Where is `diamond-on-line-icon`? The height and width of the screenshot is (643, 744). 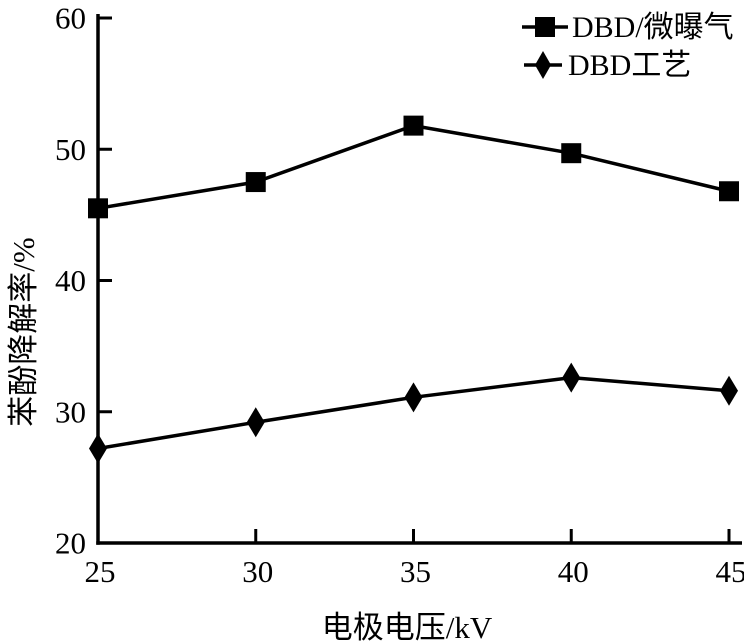
diamond-on-line-icon is located at coordinates (543, 65).